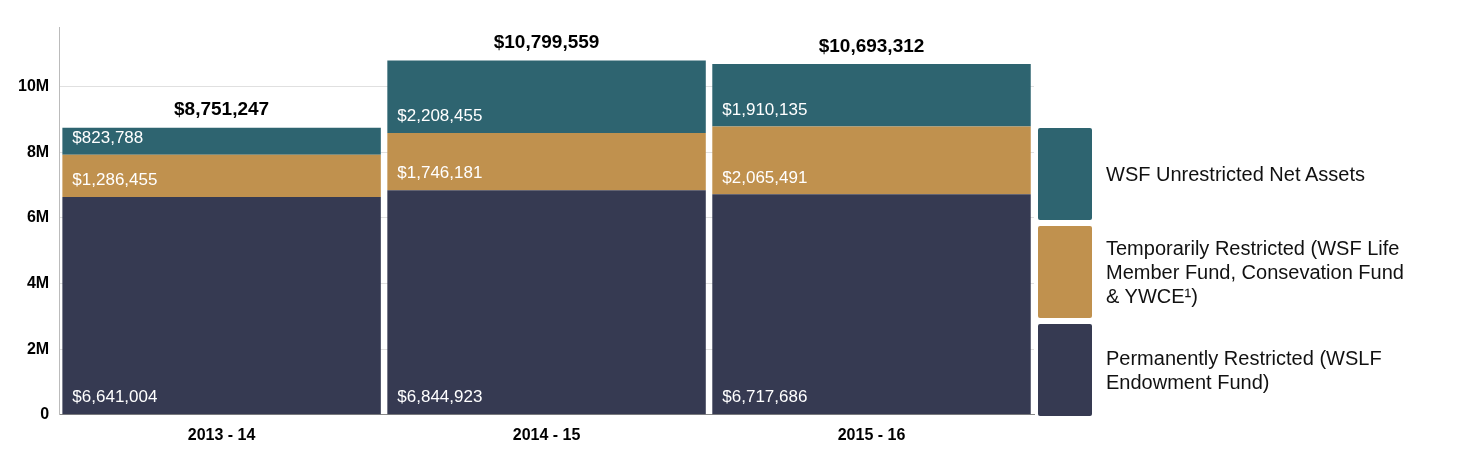  I want to click on y-tick-label: 0, so click(45, 414).